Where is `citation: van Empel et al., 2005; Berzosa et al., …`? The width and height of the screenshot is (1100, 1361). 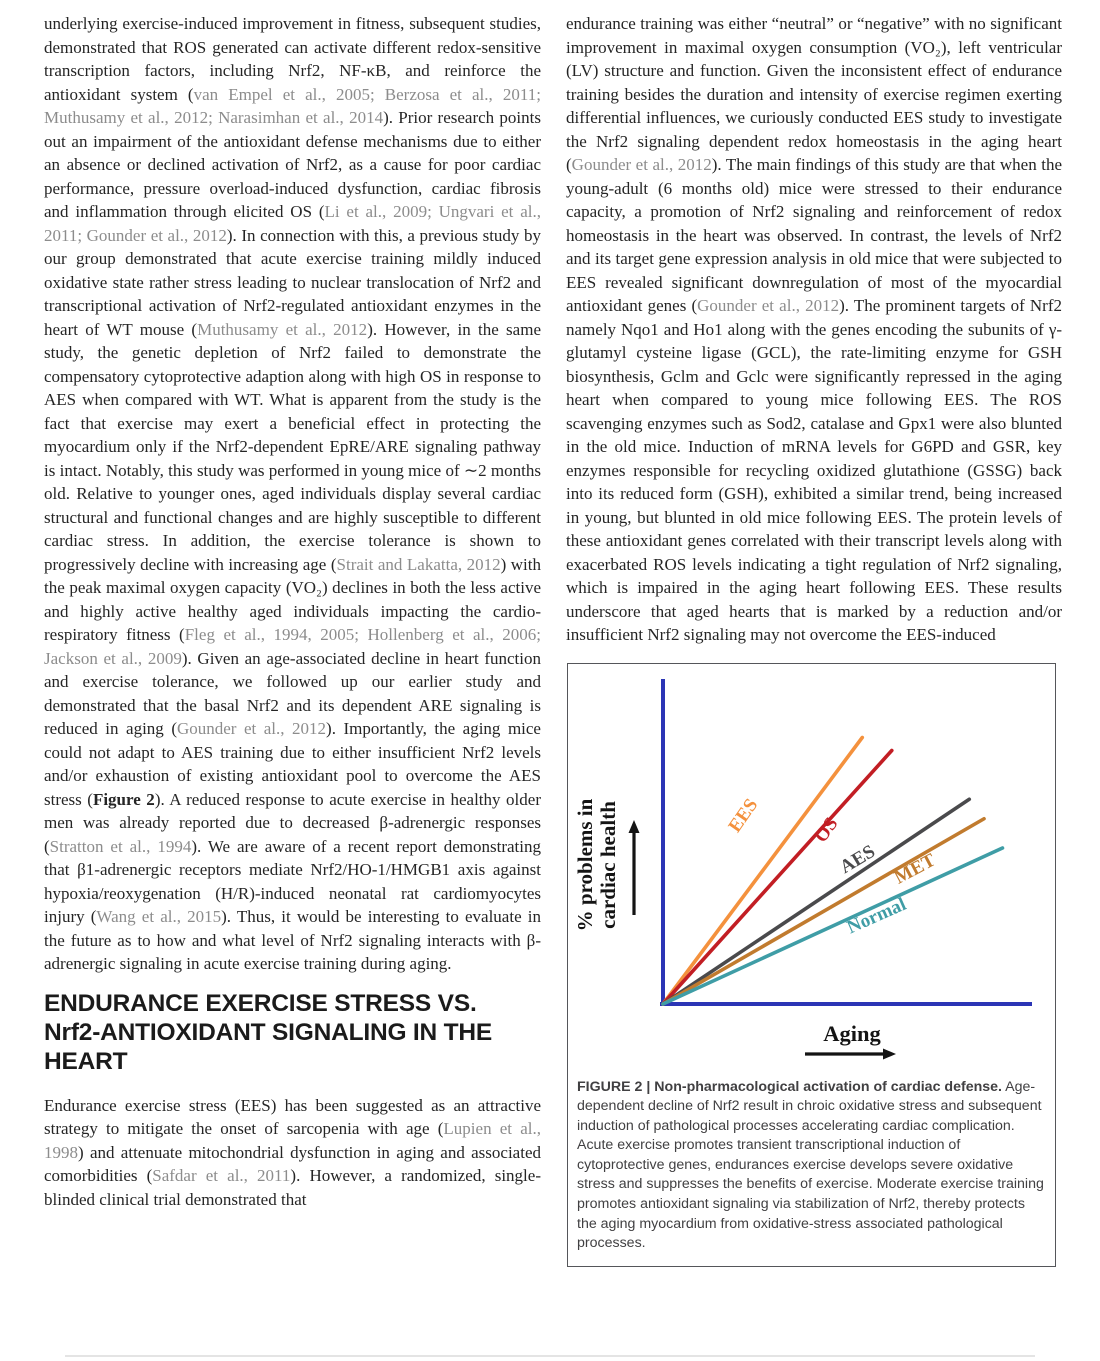 citation: van Empel et al., 2005; Berzosa et al., … is located at coordinates (292, 106).